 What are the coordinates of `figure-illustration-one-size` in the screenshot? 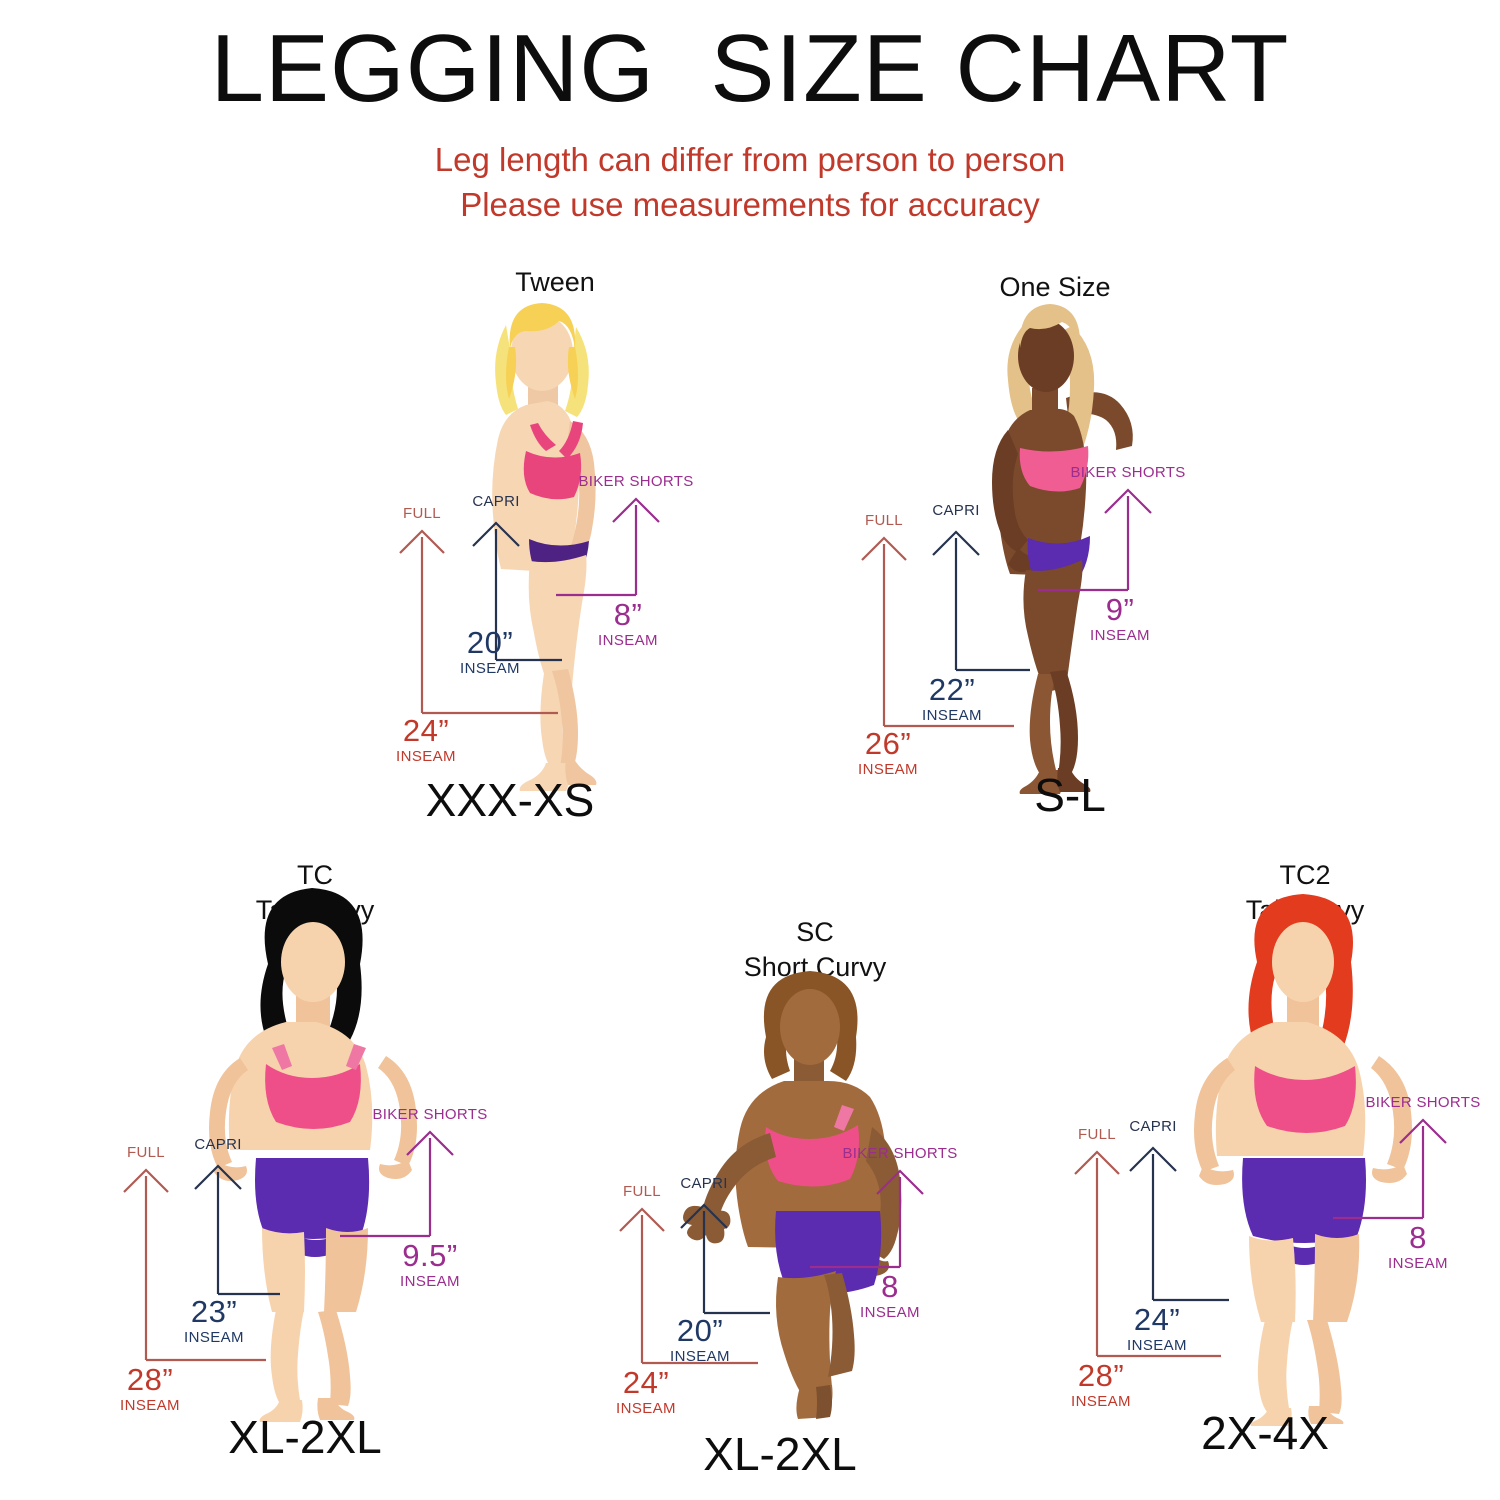 It's located at (1062, 549).